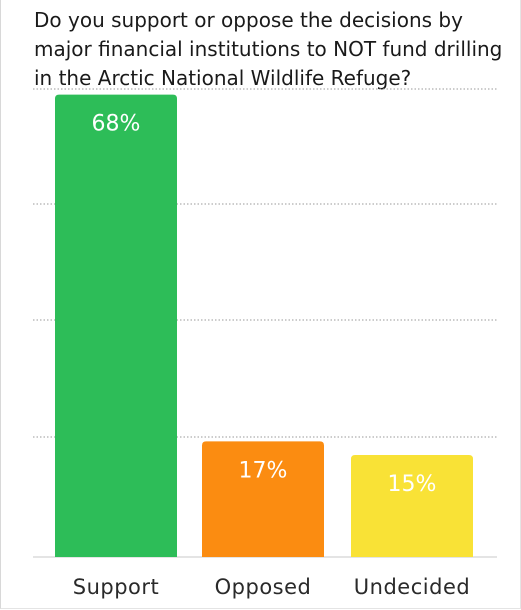  What do you see at coordinates (412, 506) in the screenshot?
I see `bar-undecided` at bounding box center [412, 506].